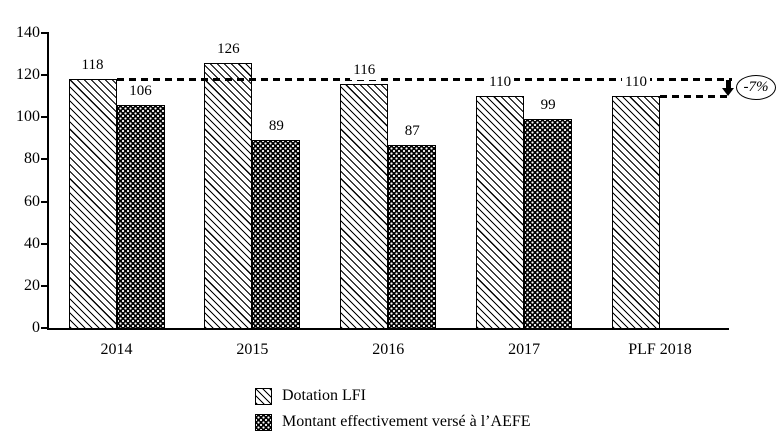 The image size is (780, 445). I want to click on legend-item-dotation-lfi: Dotation LFI, so click(393, 396).